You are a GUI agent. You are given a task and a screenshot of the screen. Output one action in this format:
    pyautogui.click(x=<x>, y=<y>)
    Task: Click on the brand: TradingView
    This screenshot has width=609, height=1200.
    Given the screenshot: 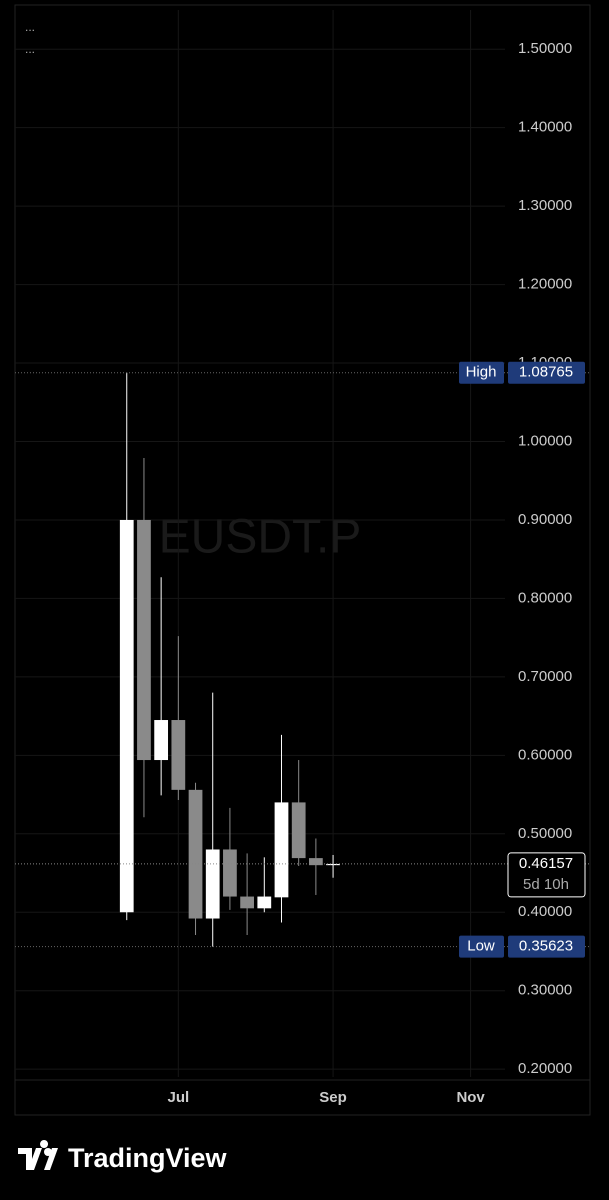 What is the action you would take?
    pyautogui.click(x=148, y=1158)
    